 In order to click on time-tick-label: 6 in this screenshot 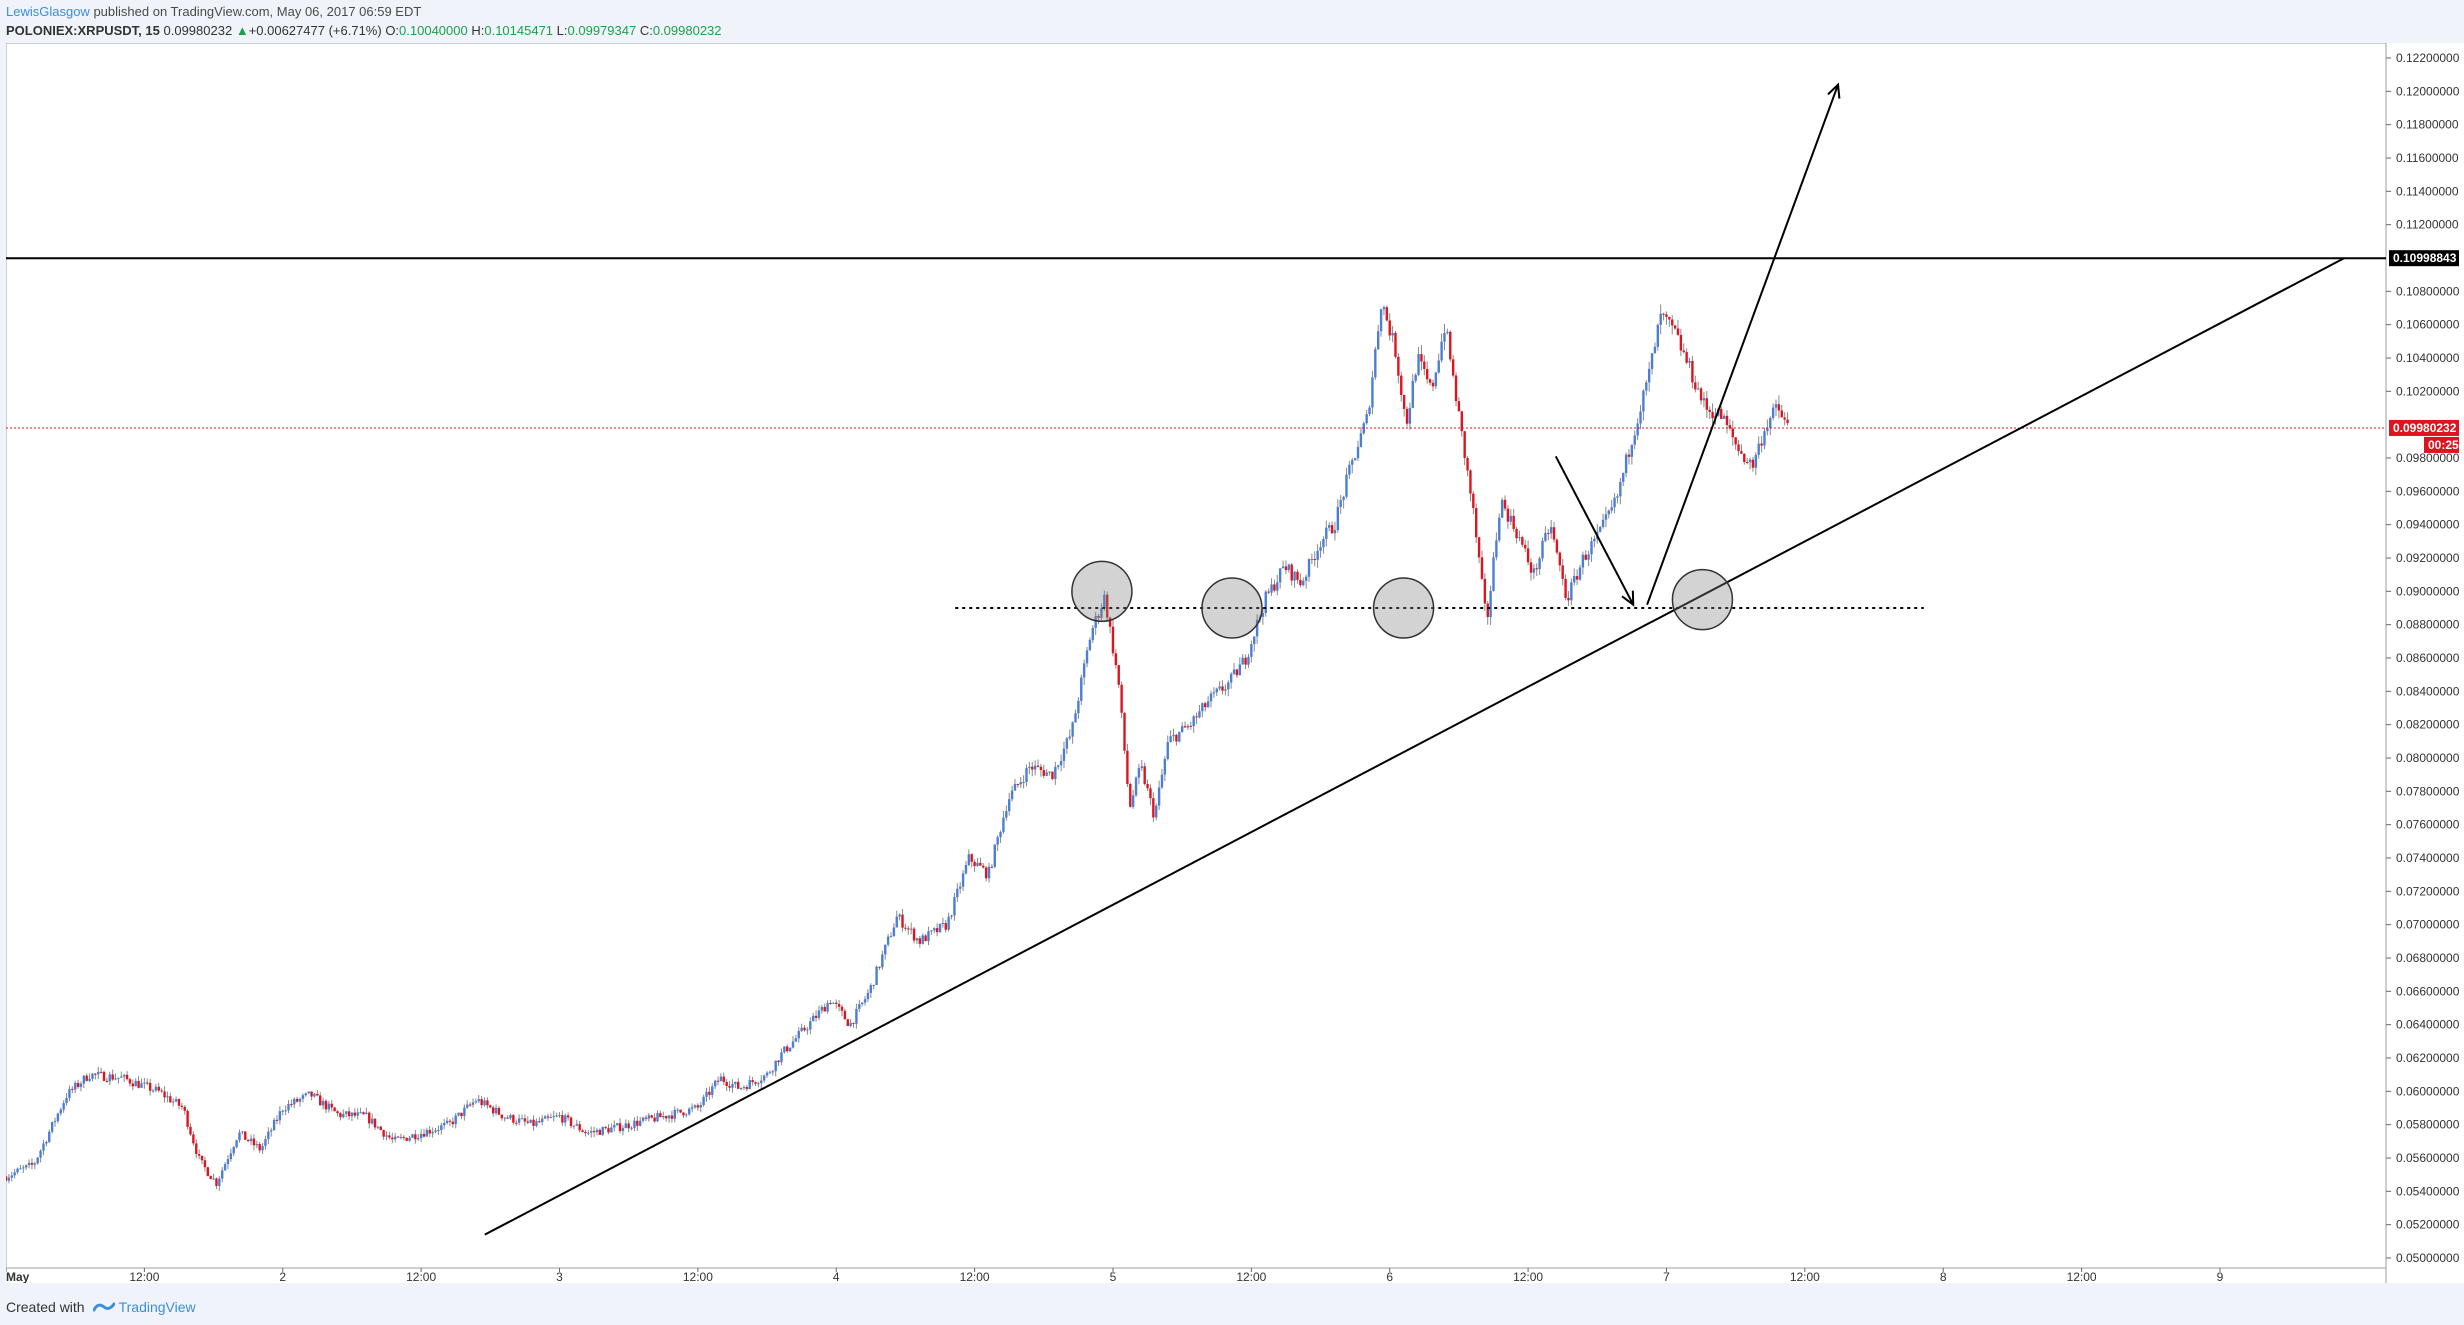, I will do `click(1389, 1276)`.